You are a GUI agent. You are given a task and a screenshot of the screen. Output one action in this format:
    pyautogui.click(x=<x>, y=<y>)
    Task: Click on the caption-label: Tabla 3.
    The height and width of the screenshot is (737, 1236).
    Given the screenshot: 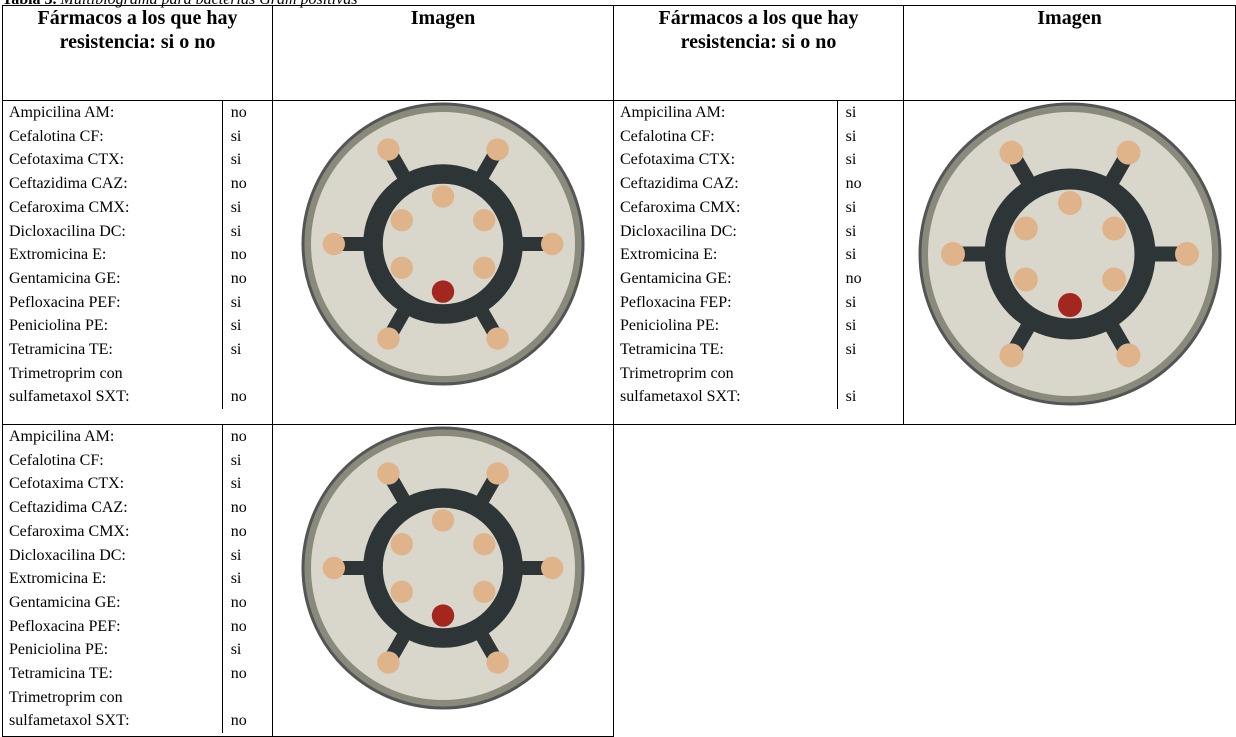 What is the action you would take?
    pyautogui.click(x=29, y=4)
    